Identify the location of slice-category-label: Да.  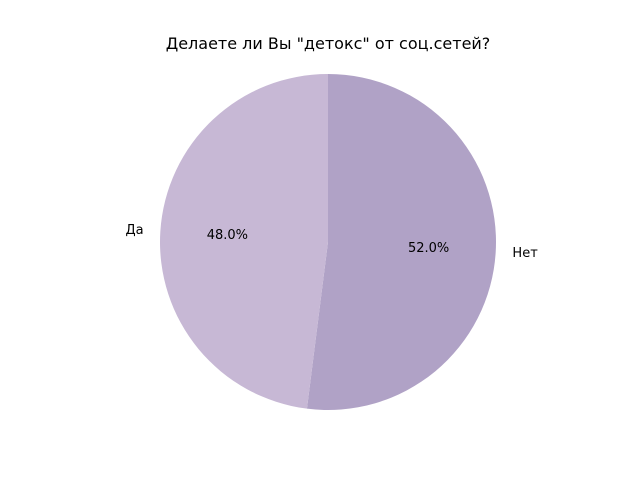
(134, 230).